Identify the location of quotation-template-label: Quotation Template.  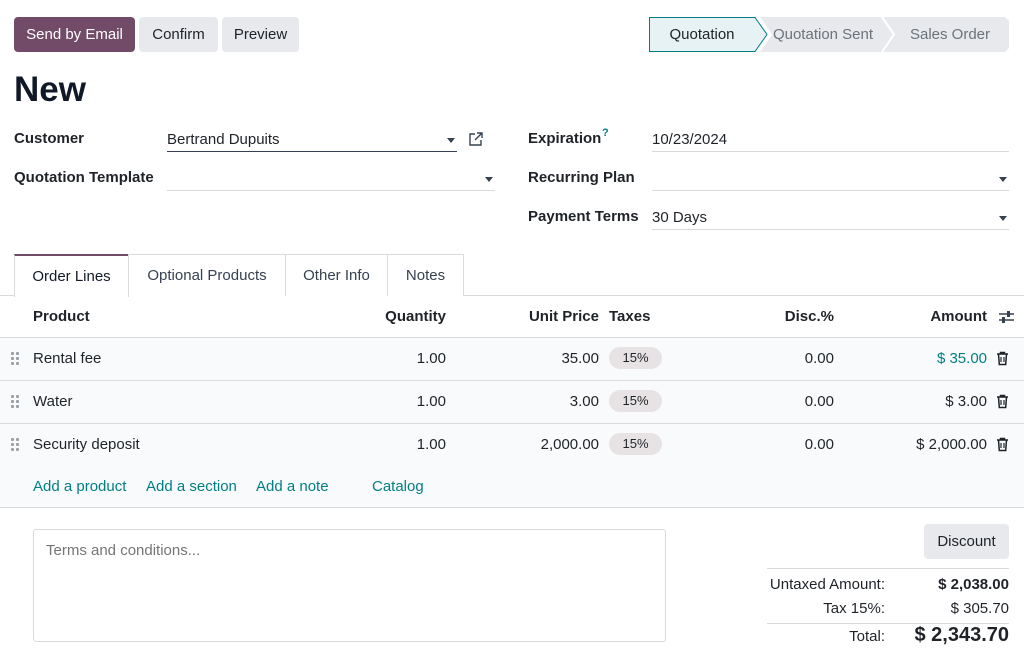
(84, 177).